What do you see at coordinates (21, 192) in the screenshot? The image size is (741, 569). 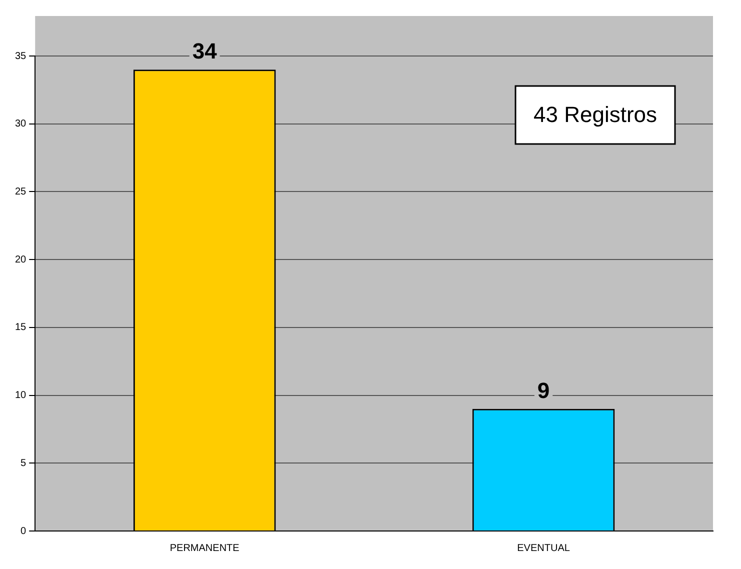 I see `y-tick-label: 25` at bounding box center [21, 192].